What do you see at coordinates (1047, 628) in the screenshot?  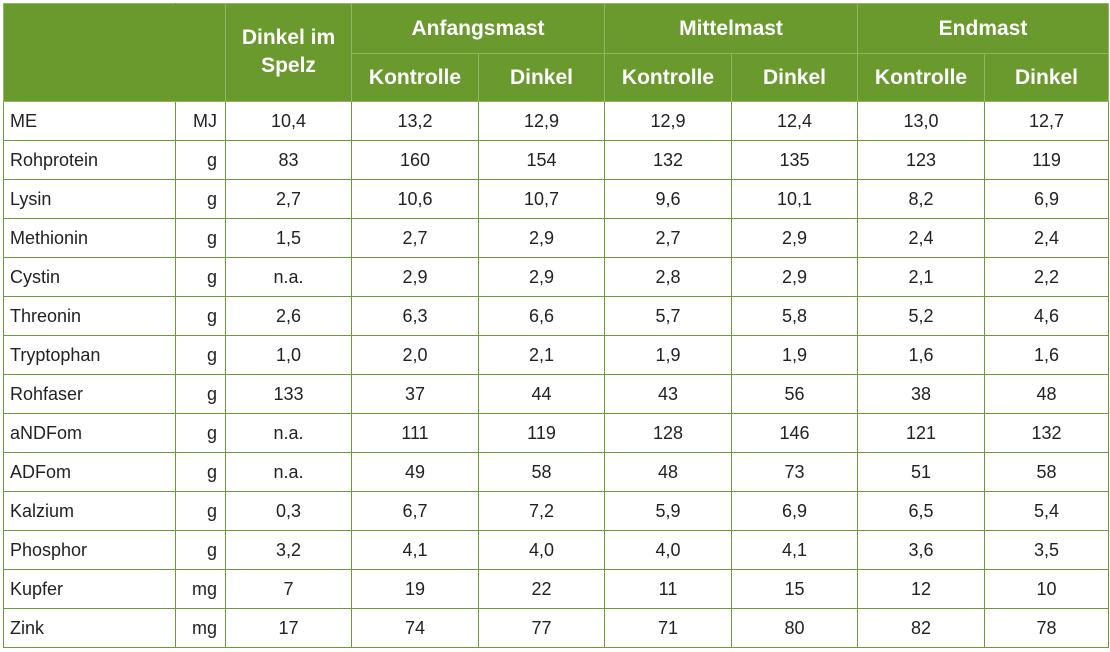 I see `table-cell: 78` at bounding box center [1047, 628].